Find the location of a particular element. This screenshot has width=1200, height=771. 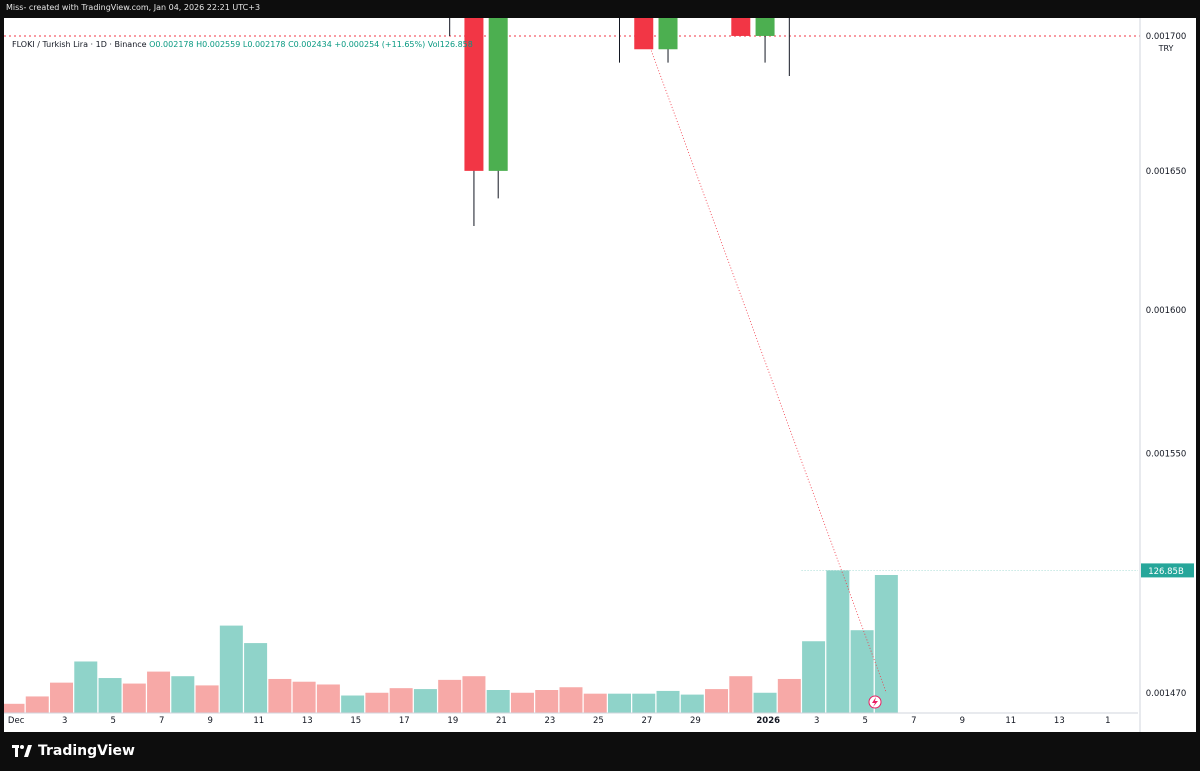

legend-low: L0.002178 is located at coordinates (264, 44).